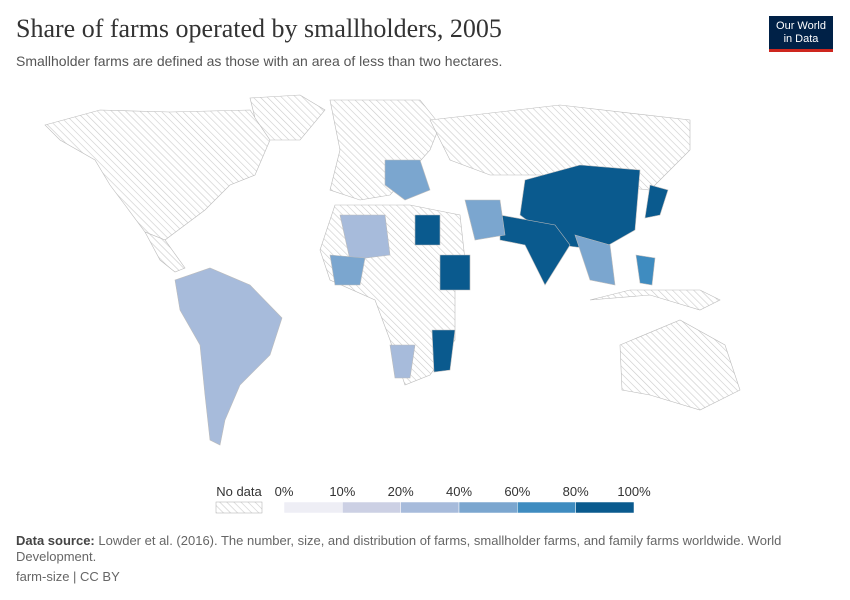 Image resolution: width=850 pixels, height=600 pixels. Describe the element at coordinates (55, 540) in the screenshot. I see `source-label: Data source:` at that location.